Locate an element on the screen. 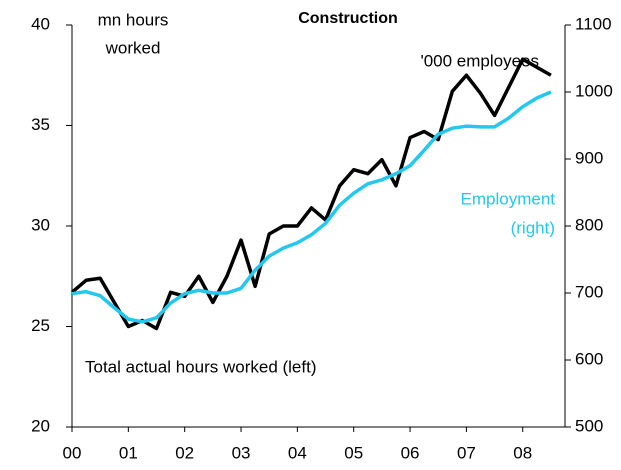 The image size is (621, 470). y-tick-label: 25 is located at coordinates (40, 325).